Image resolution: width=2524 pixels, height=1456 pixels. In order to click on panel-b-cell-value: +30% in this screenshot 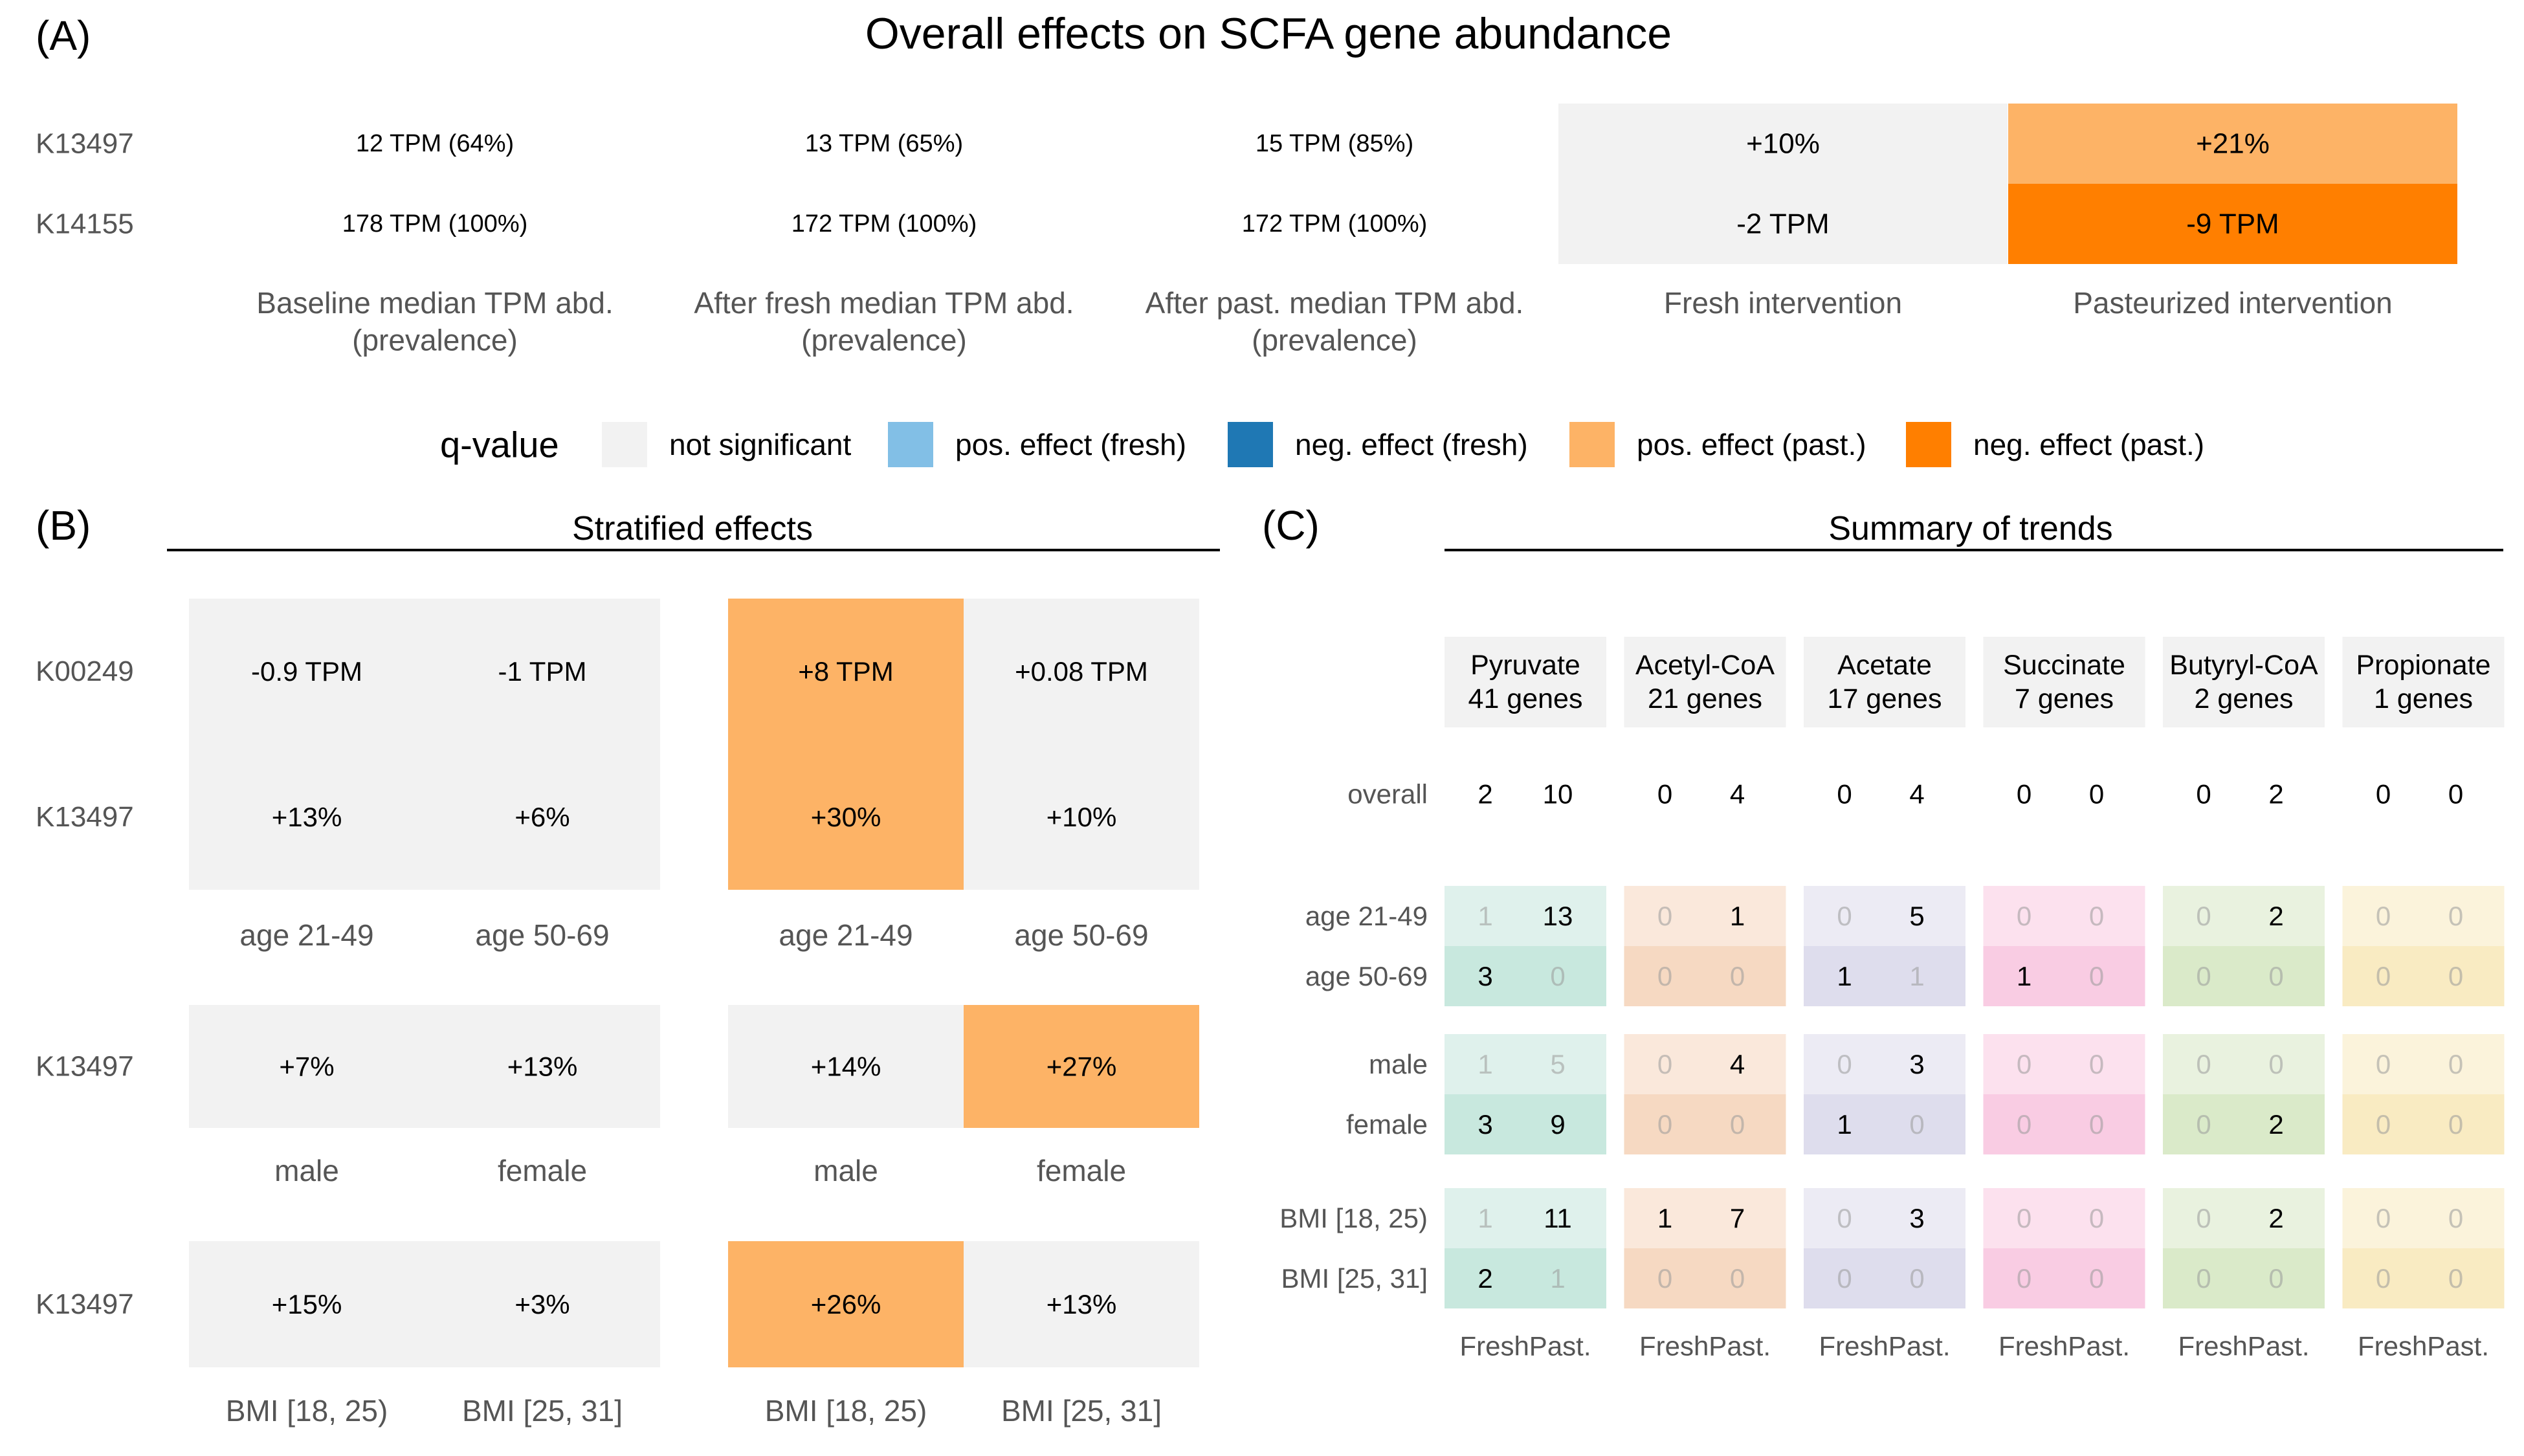, I will do `click(846, 817)`.